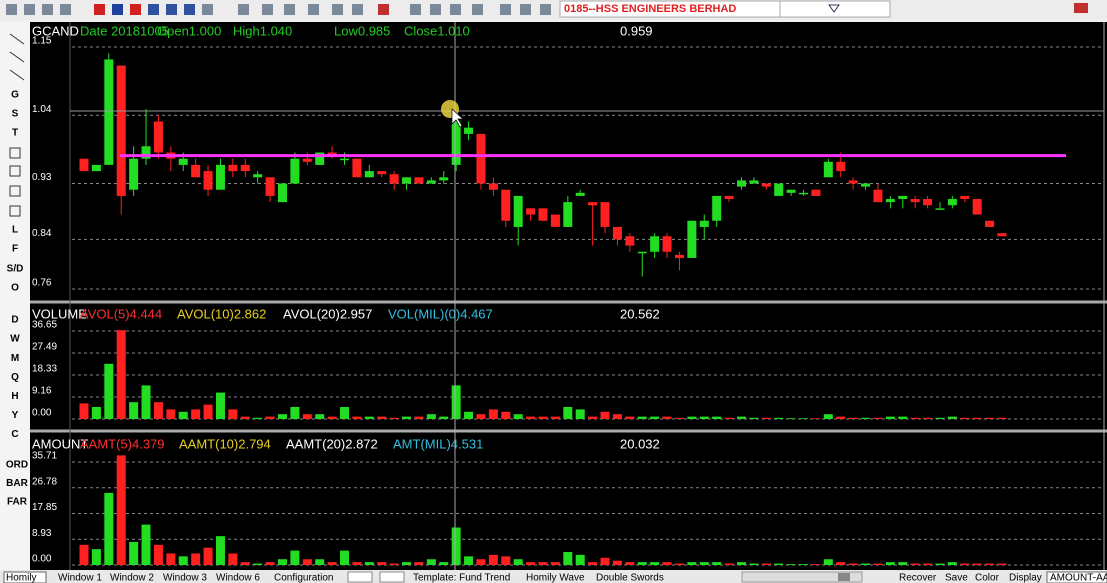  I want to click on stock-dropdown, so click(835, 9).